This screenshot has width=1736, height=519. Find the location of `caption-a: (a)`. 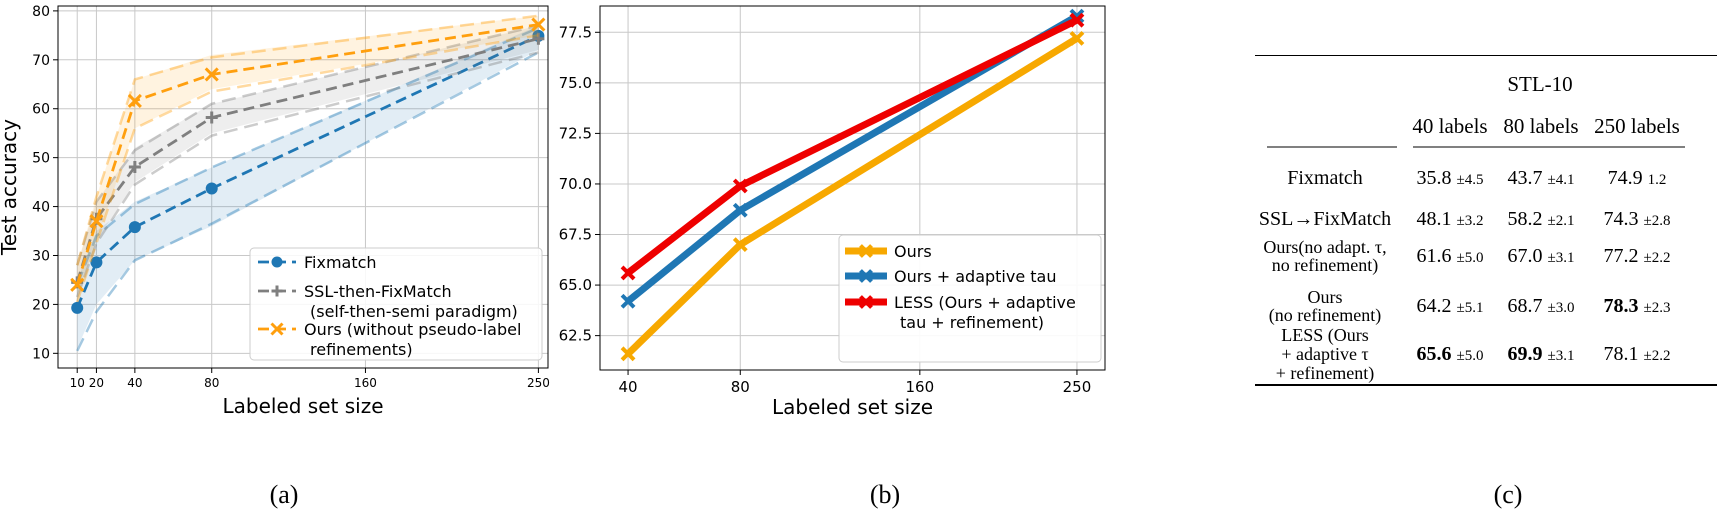

caption-a: (a) is located at coordinates (284, 494).